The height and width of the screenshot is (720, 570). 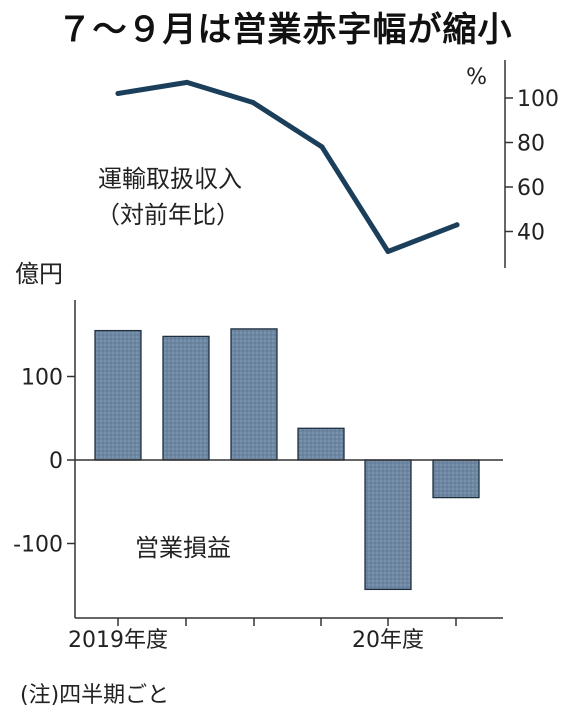 I want to click on bar-unit-label: 億円, so click(x=39, y=274).